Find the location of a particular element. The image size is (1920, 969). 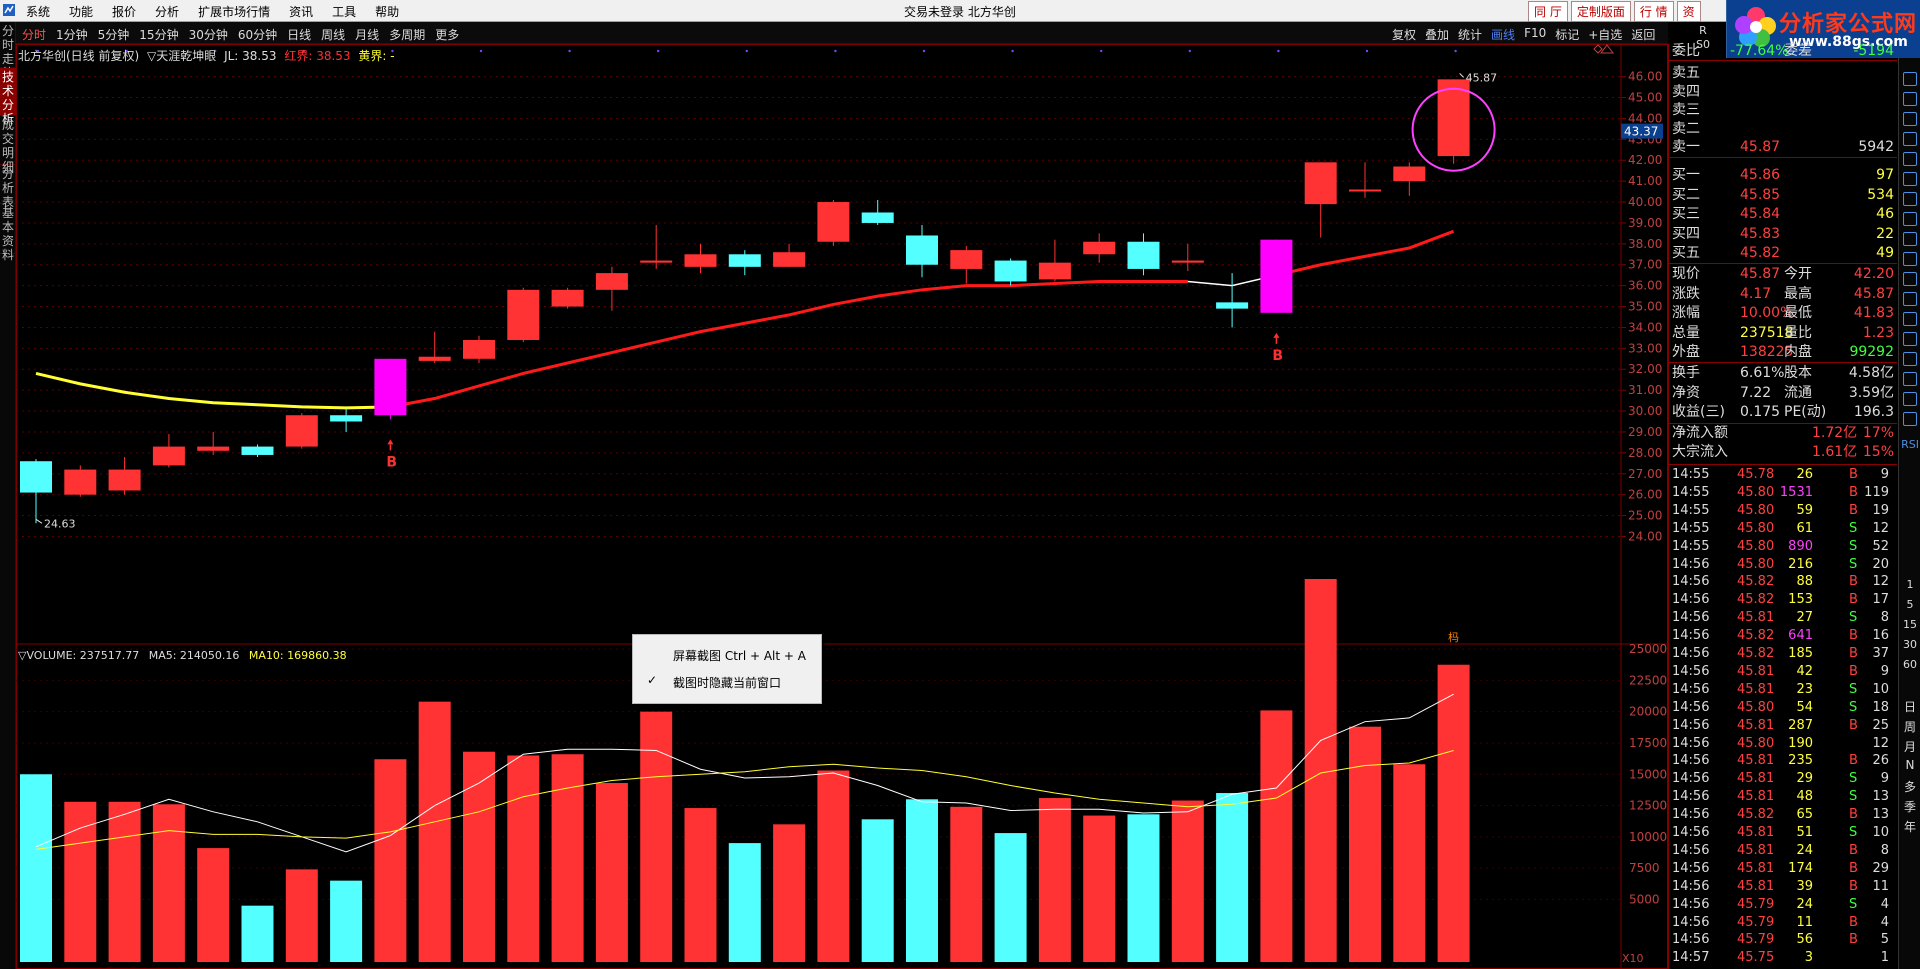

side-period-15: 15 is located at coordinates (1910, 624).